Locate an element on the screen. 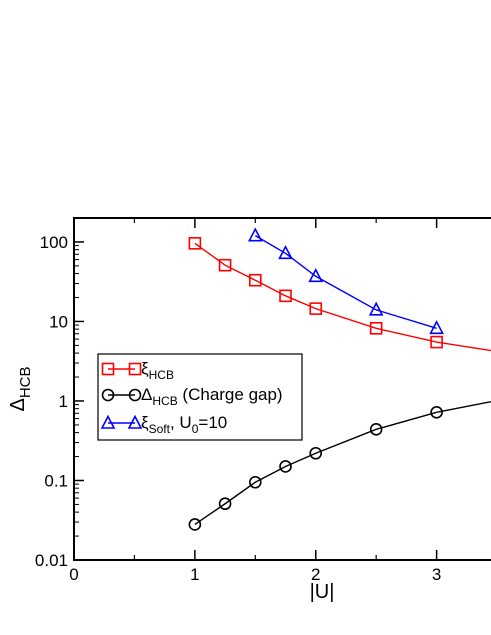  legend-label-suffix-tail: =10 is located at coordinates (212, 422).